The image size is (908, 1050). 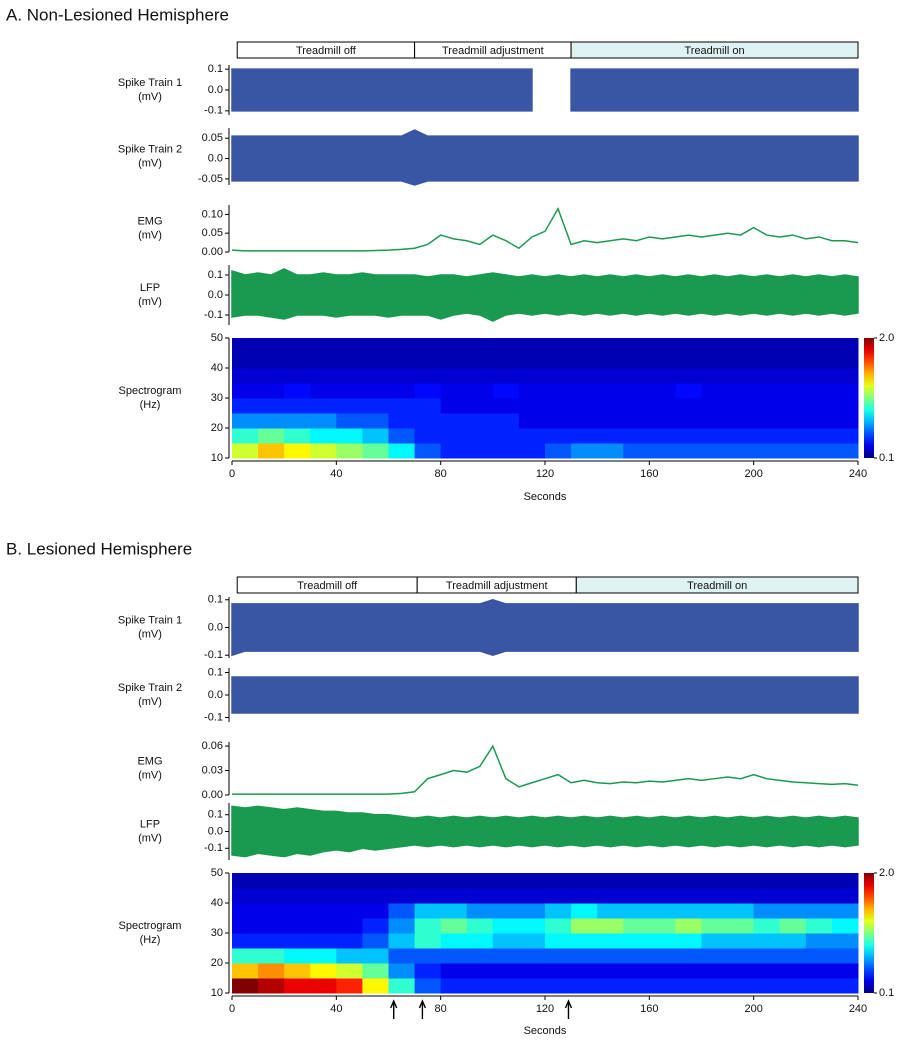 What do you see at coordinates (545, 1009) in the screenshot?
I see `x-tick-label: 120` at bounding box center [545, 1009].